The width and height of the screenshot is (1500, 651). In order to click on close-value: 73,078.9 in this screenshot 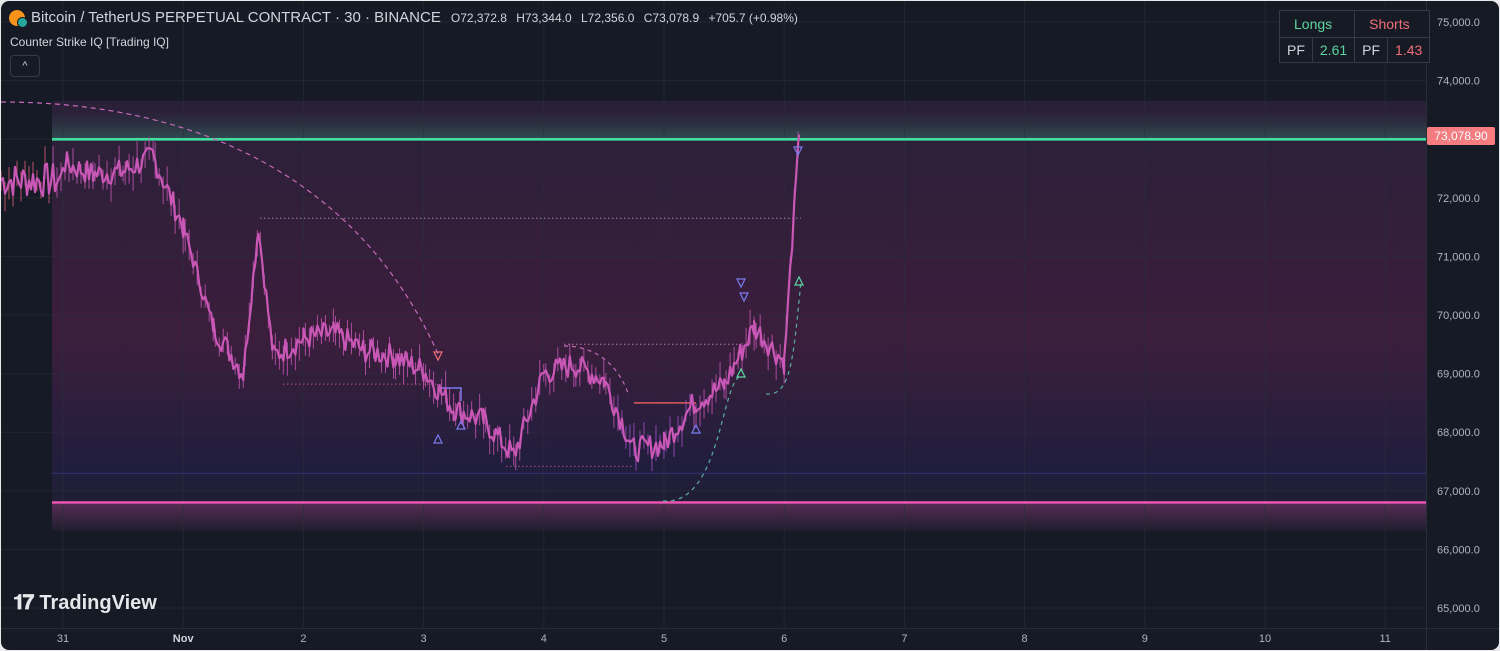, I will do `click(676, 17)`.